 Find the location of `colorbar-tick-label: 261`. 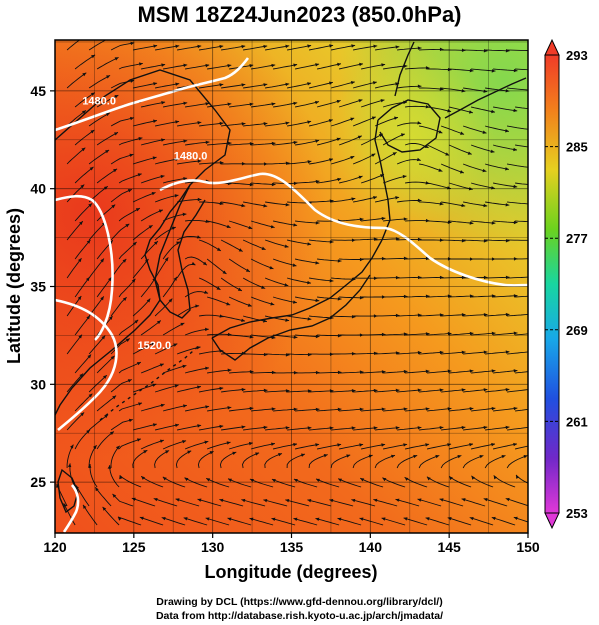

colorbar-tick-label: 261 is located at coordinates (577, 421).